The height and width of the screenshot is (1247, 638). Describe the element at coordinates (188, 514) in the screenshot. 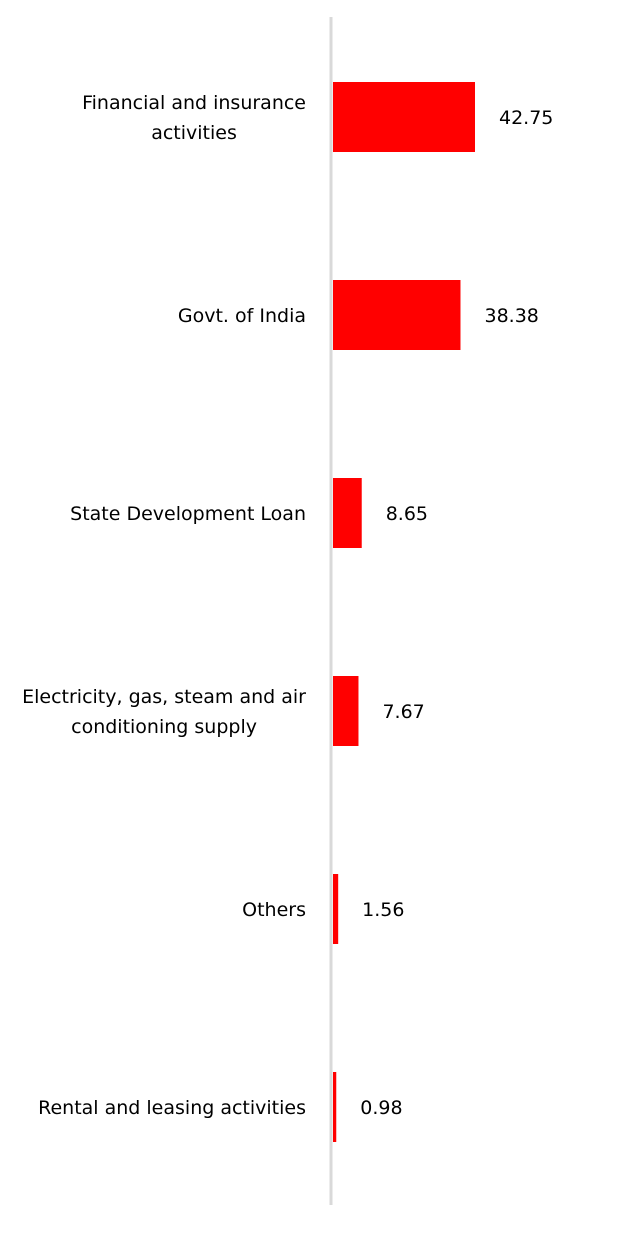

I see `category-label-2-line-0: State Development Loan` at that location.